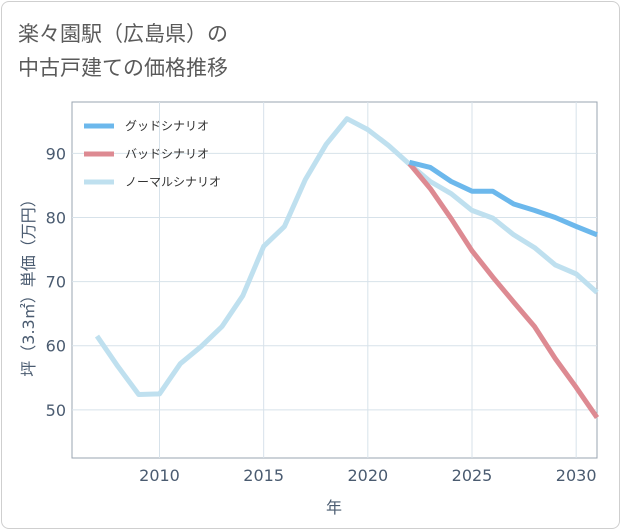 The height and width of the screenshot is (530, 621). Describe the element at coordinates (167, 154) in the screenshot. I see `legend-label-1: バッドシナリオ` at that location.